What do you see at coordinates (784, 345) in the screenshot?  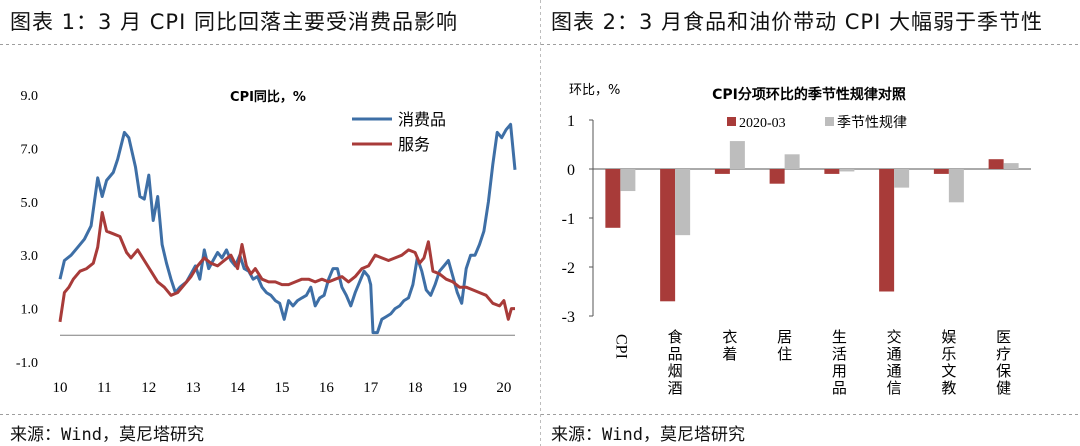 I see `category-label: 居住` at bounding box center [784, 345].